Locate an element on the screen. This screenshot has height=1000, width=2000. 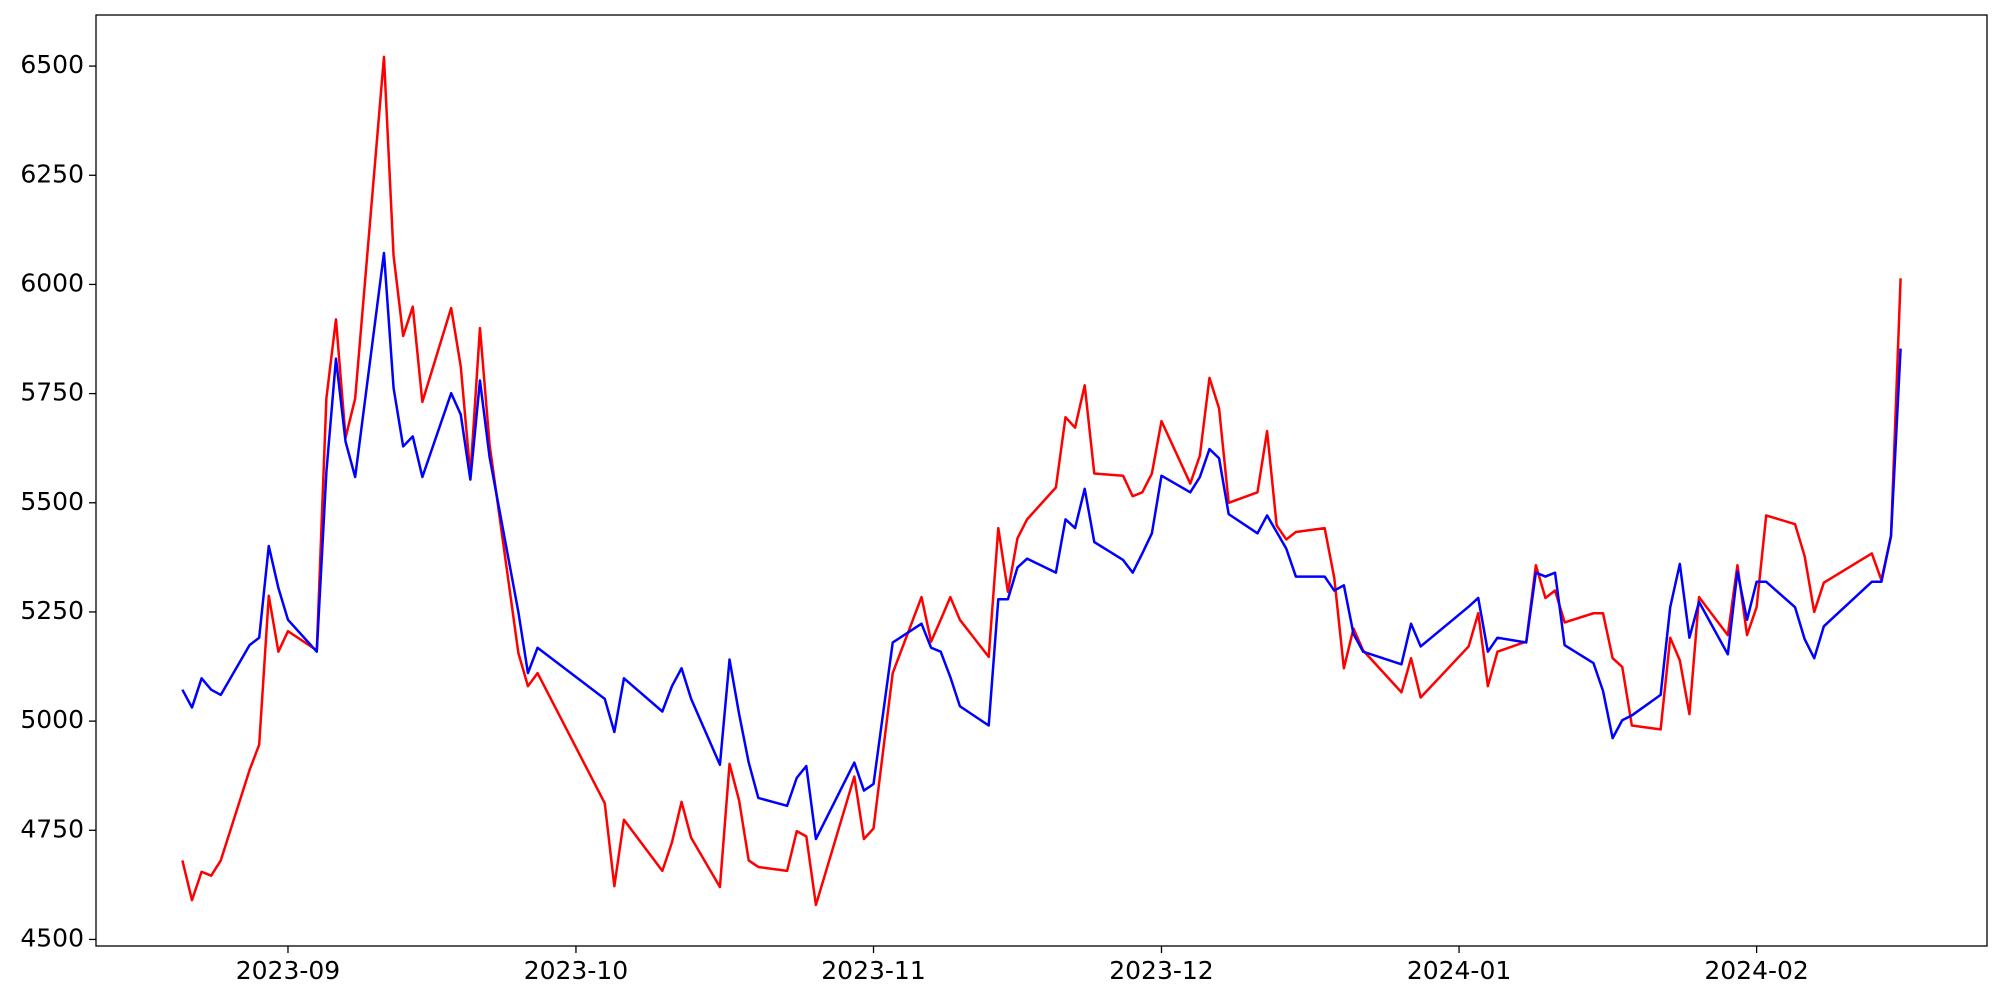
x-tick-label: 2024-01 is located at coordinates (1459, 970).